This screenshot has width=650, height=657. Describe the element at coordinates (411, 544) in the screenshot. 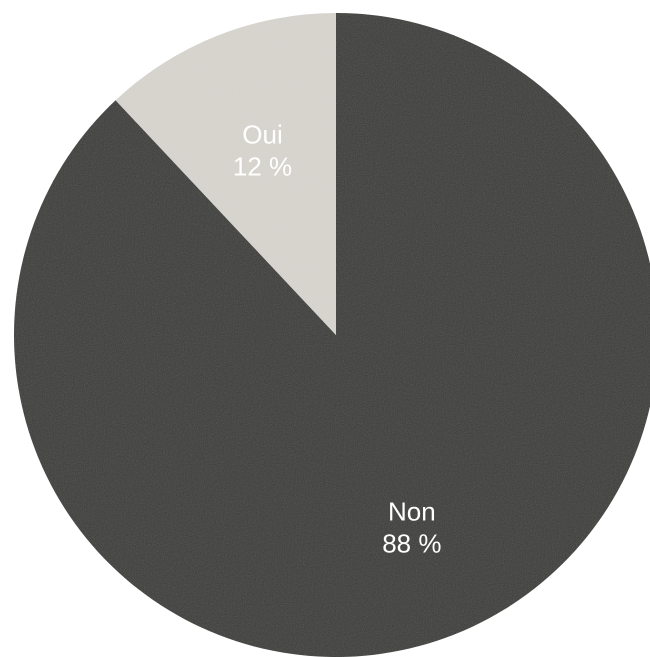

I see `slice-value-non: 88 %` at that location.